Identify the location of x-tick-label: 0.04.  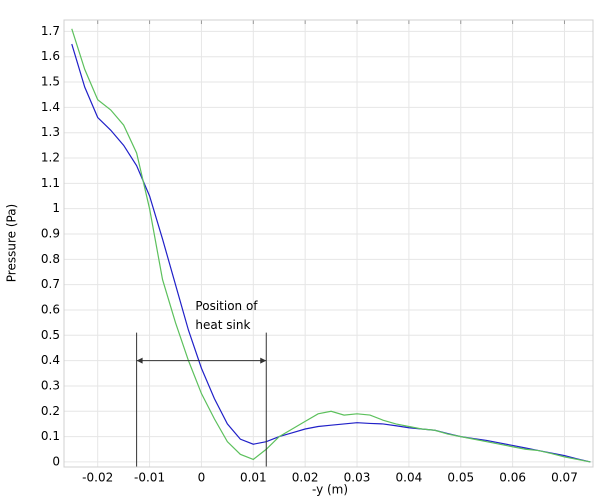
(409, 478).